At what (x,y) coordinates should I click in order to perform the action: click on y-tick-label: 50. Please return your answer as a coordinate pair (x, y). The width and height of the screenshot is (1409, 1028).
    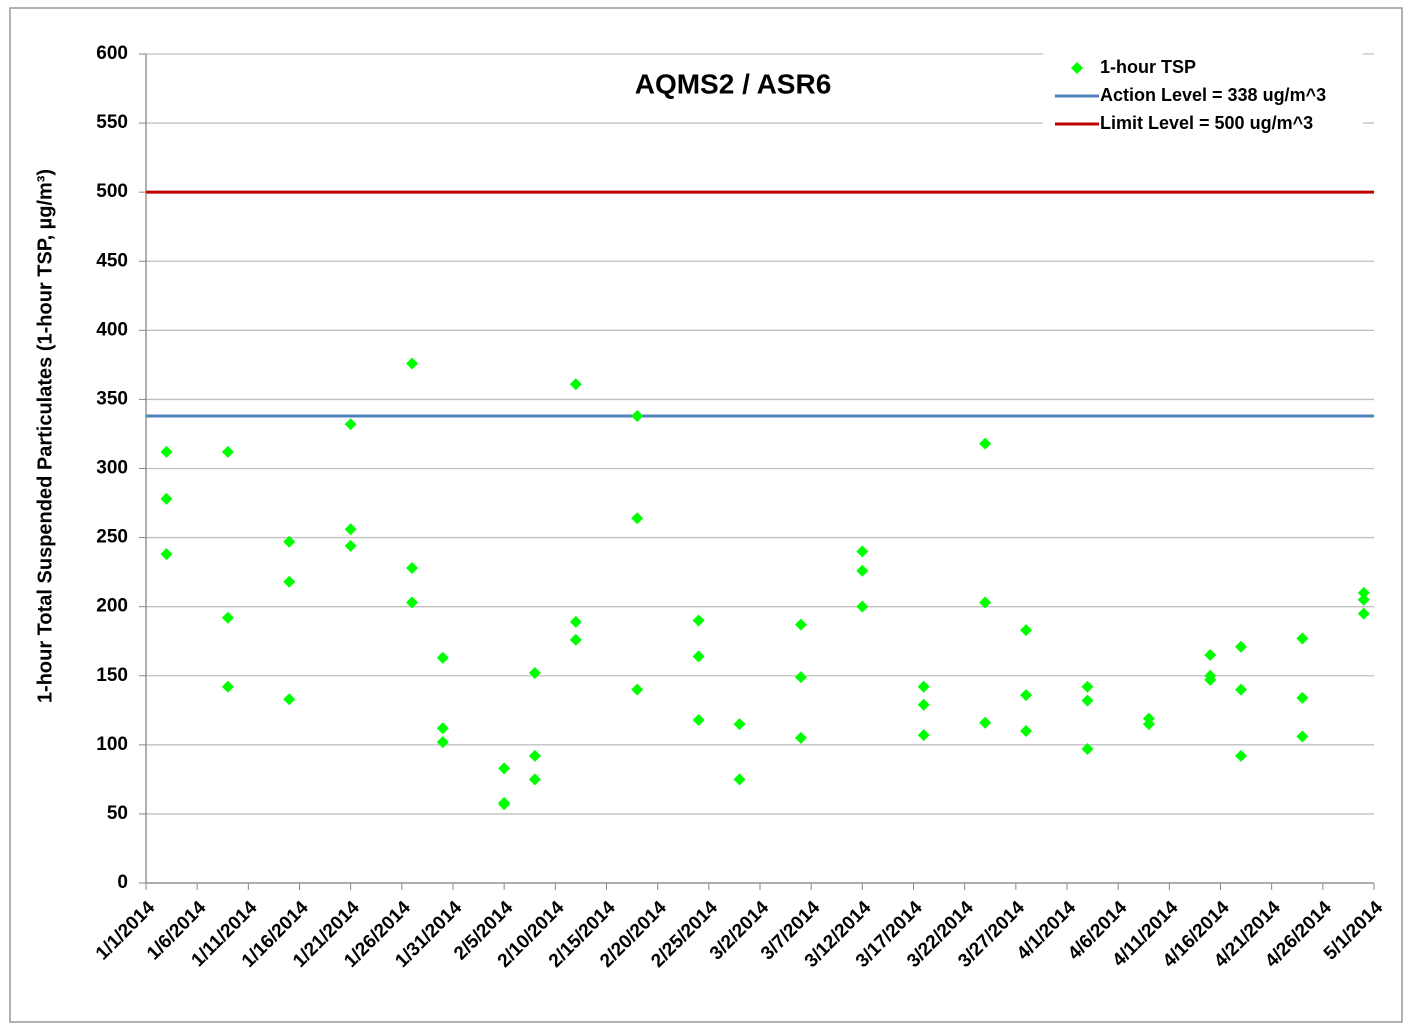
    Looking at the image, I should click on (117, 813).